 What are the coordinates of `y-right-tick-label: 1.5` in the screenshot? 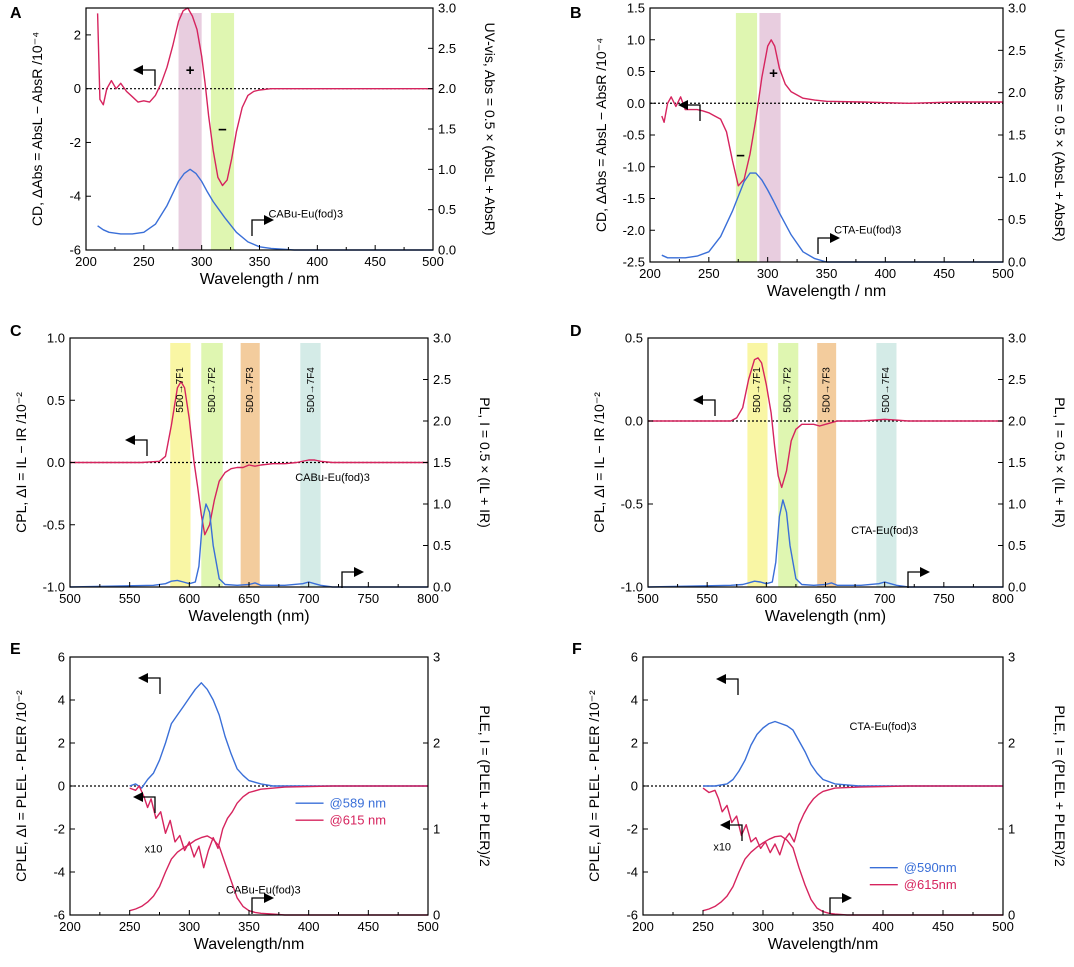 It's located at (447, 129).